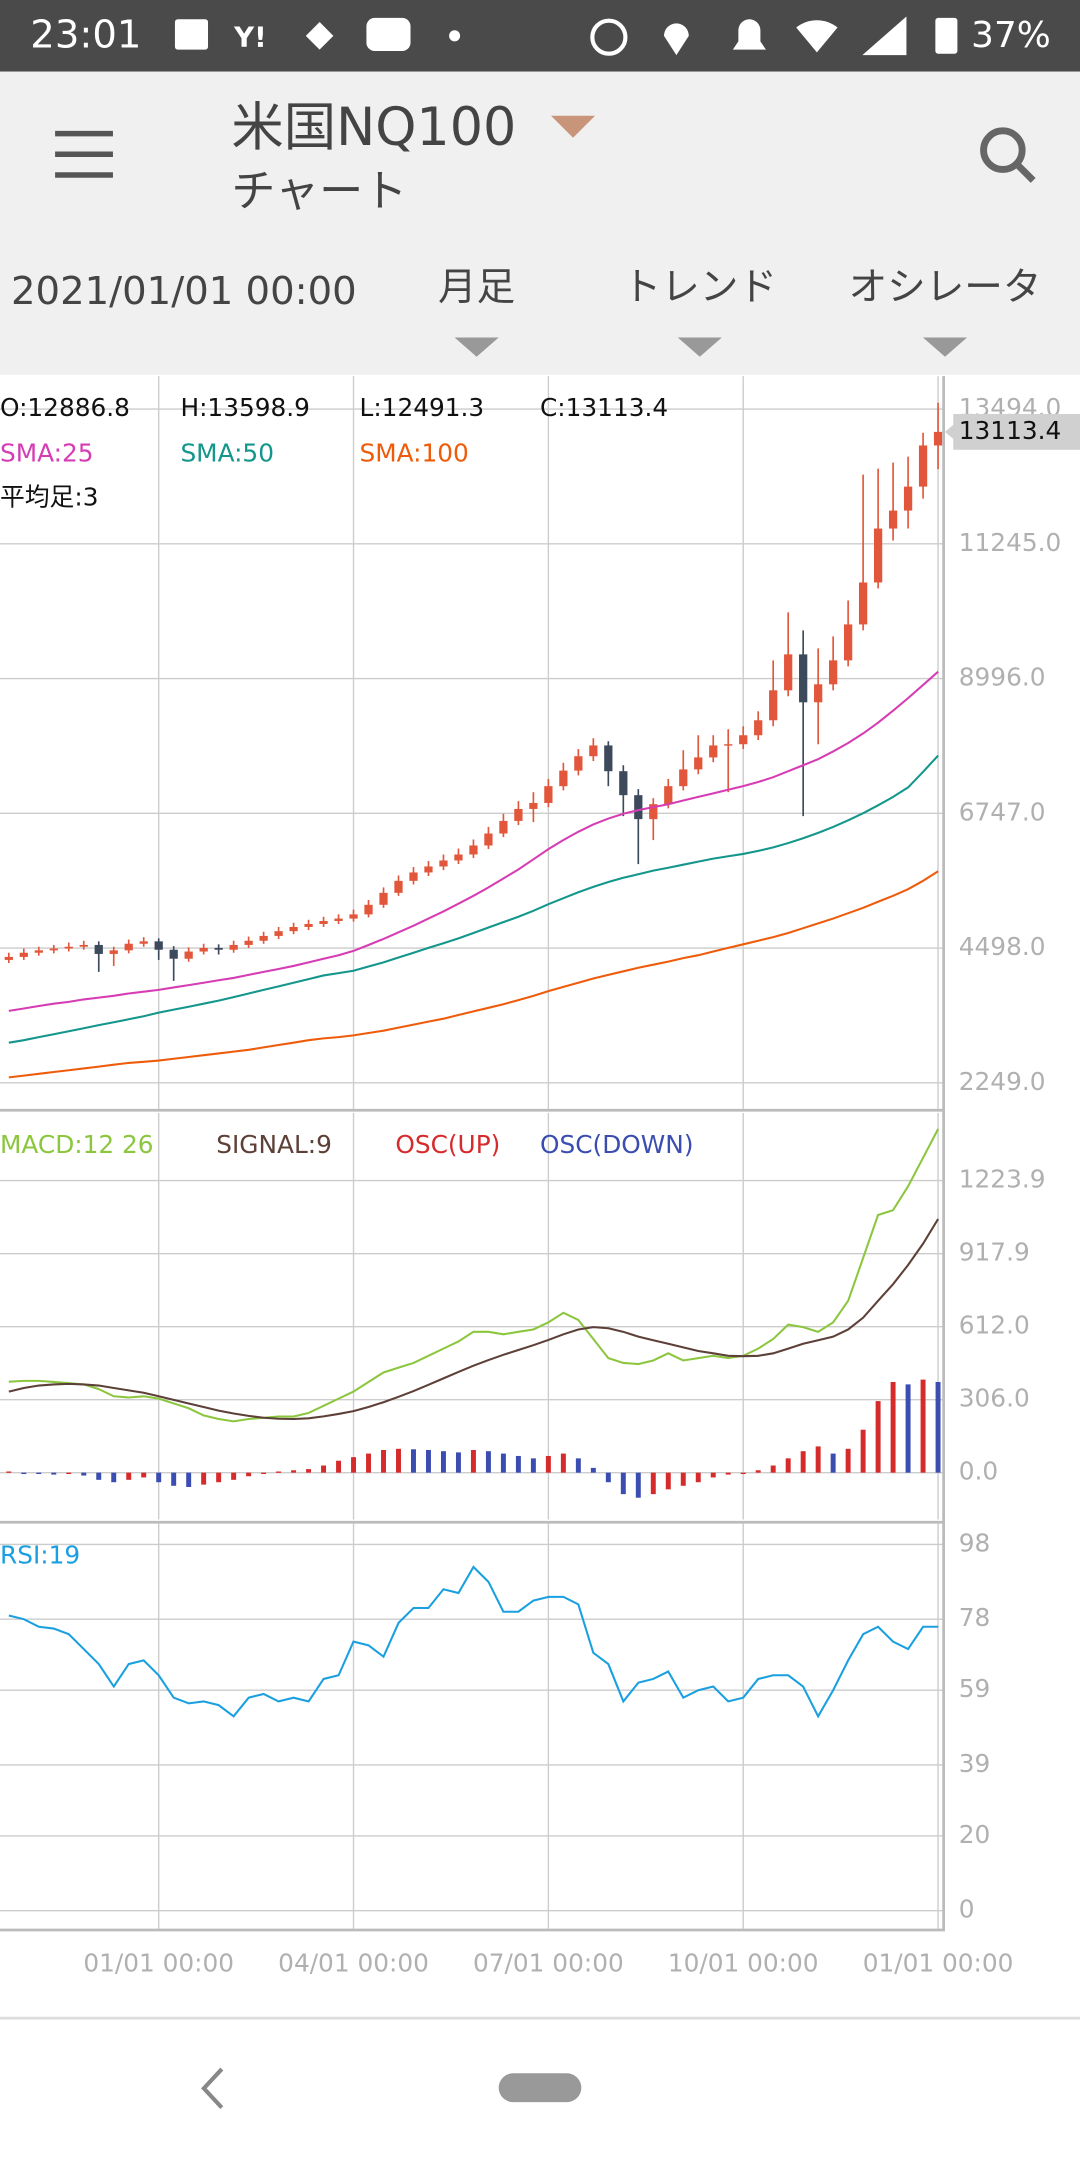 This screenshot has height=2160, width=1080. What do you see at coordinates (274, 1144) in the screenshot?
I see `legend-entry: SIGNAL:9` at bounding box center [274, 1144].